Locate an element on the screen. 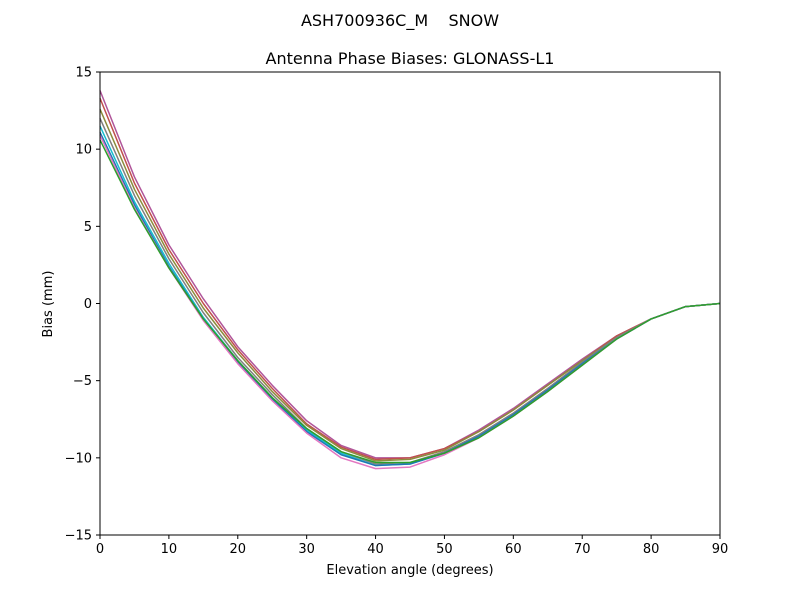  y-tick-label: 5 is located at coordinates (88, 227).